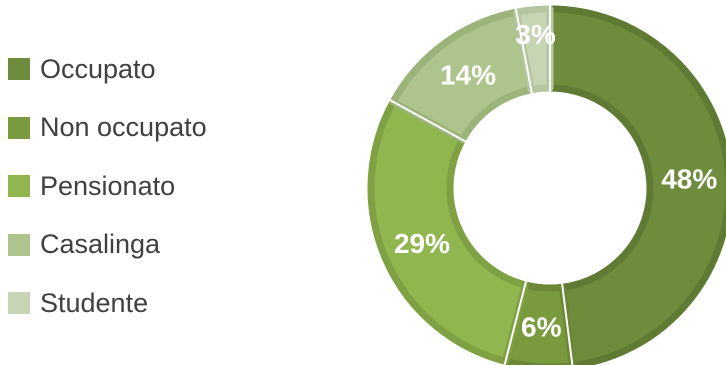 The width and height of the screenshot is (726, 365). I want to click on slice-label-occupato: 48%, so click(689, 179).